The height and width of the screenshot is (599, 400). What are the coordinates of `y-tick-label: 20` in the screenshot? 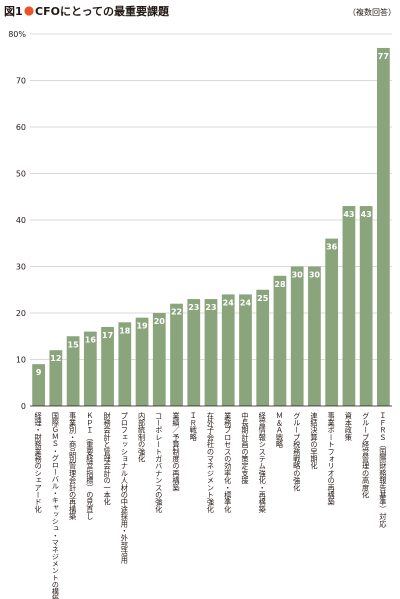 It's located at (21, 313).